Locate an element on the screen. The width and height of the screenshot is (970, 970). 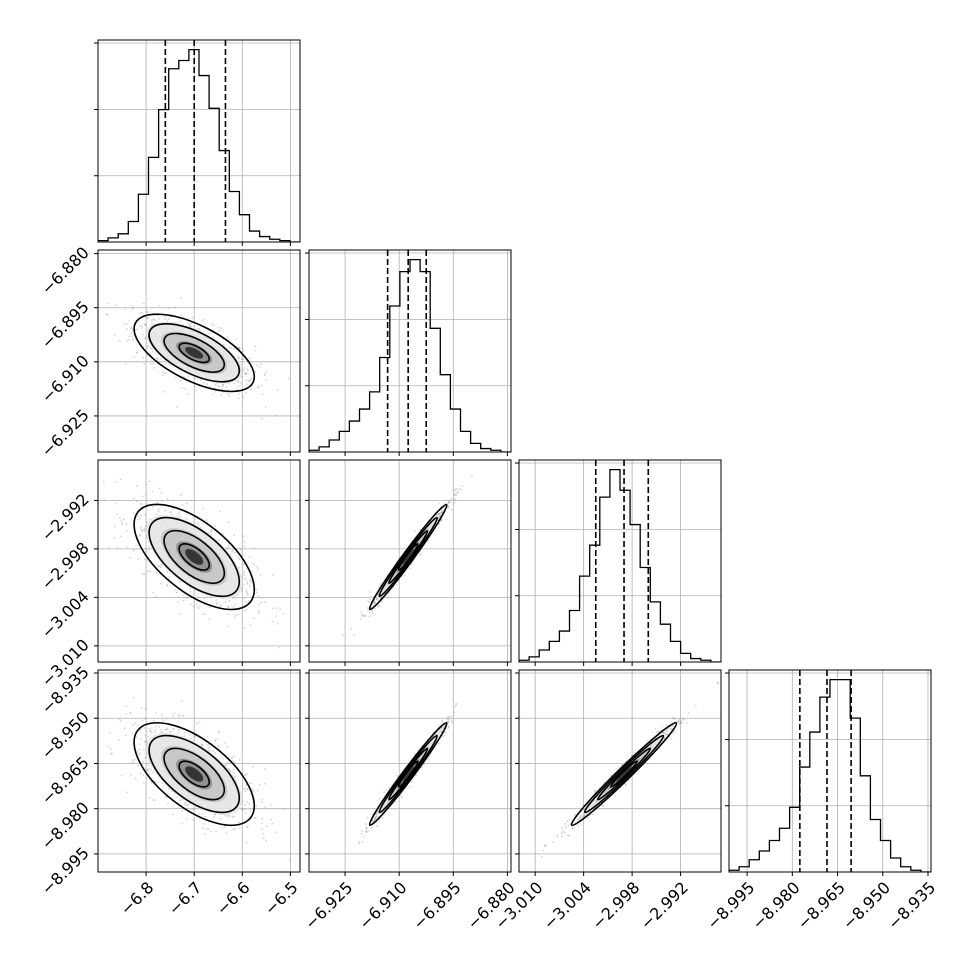
x-tick-label: −6.910 is located at coordinates (382, 905).